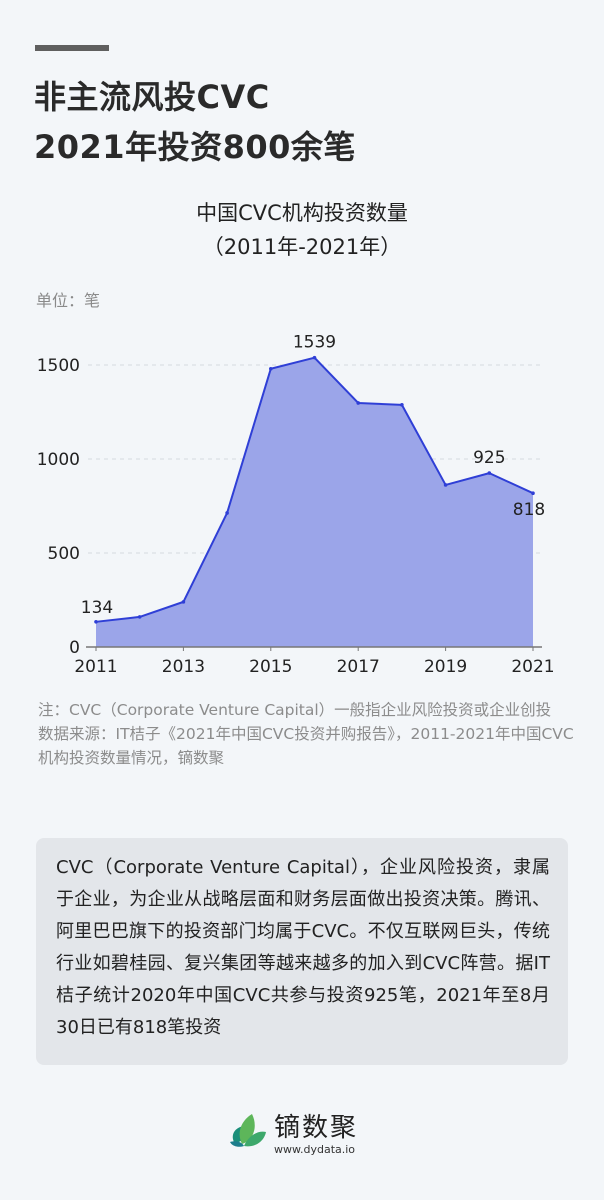 Image resolution: width=604 pixels, height=1200 pixels. I want to click on chart-title-line-1: 中国CVC机构投资数量, so click(302, 213).